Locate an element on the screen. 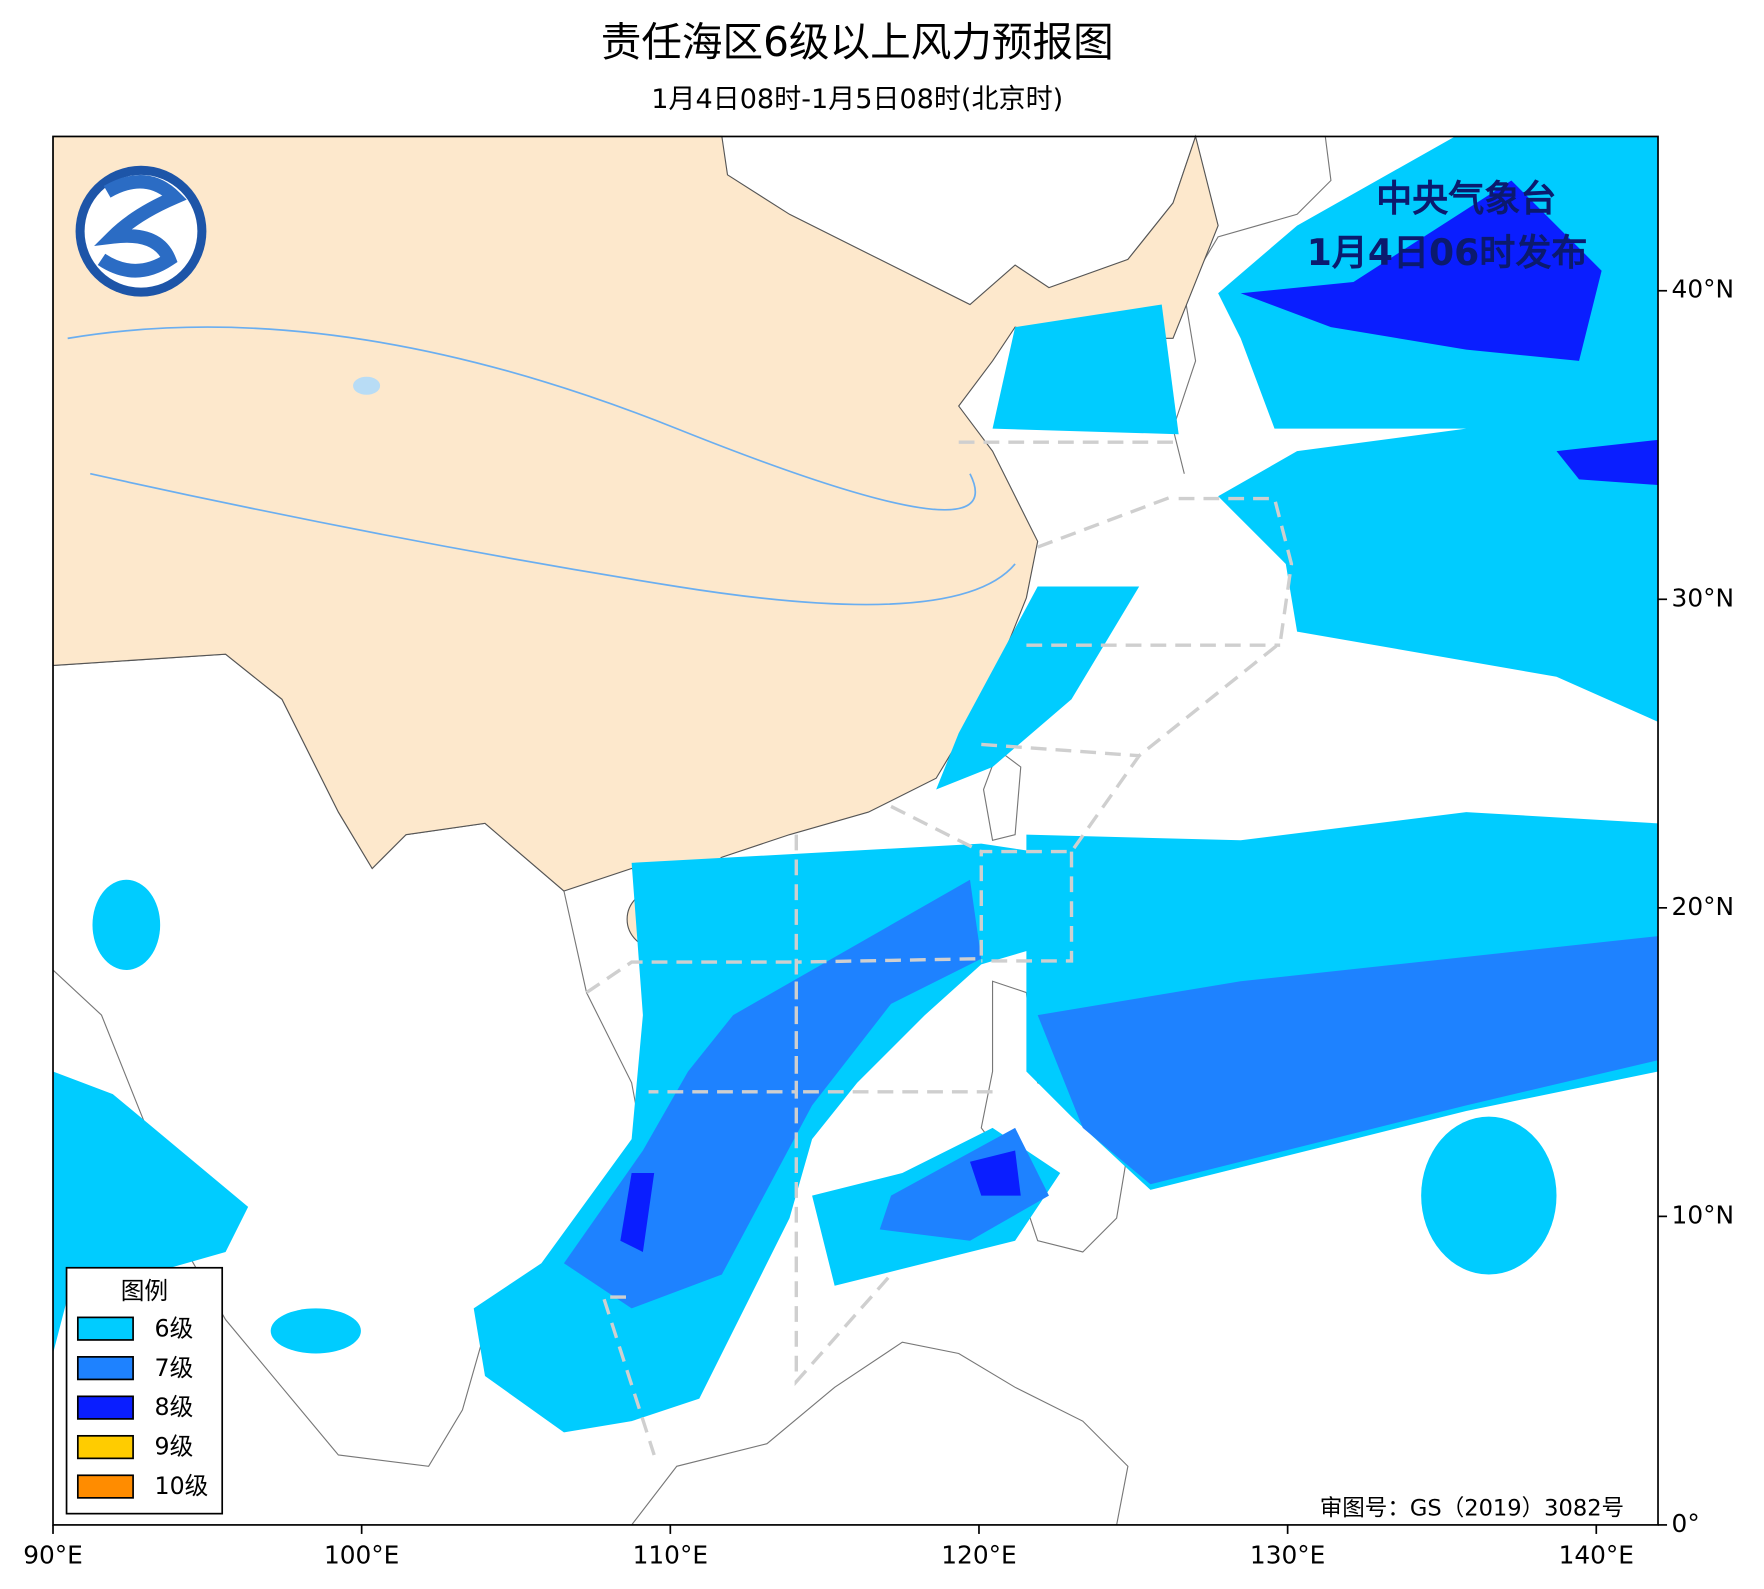 Image resolution: width=1764 pixels, height=1589 pixels. legend-box is located at coordinates (144, 1390).